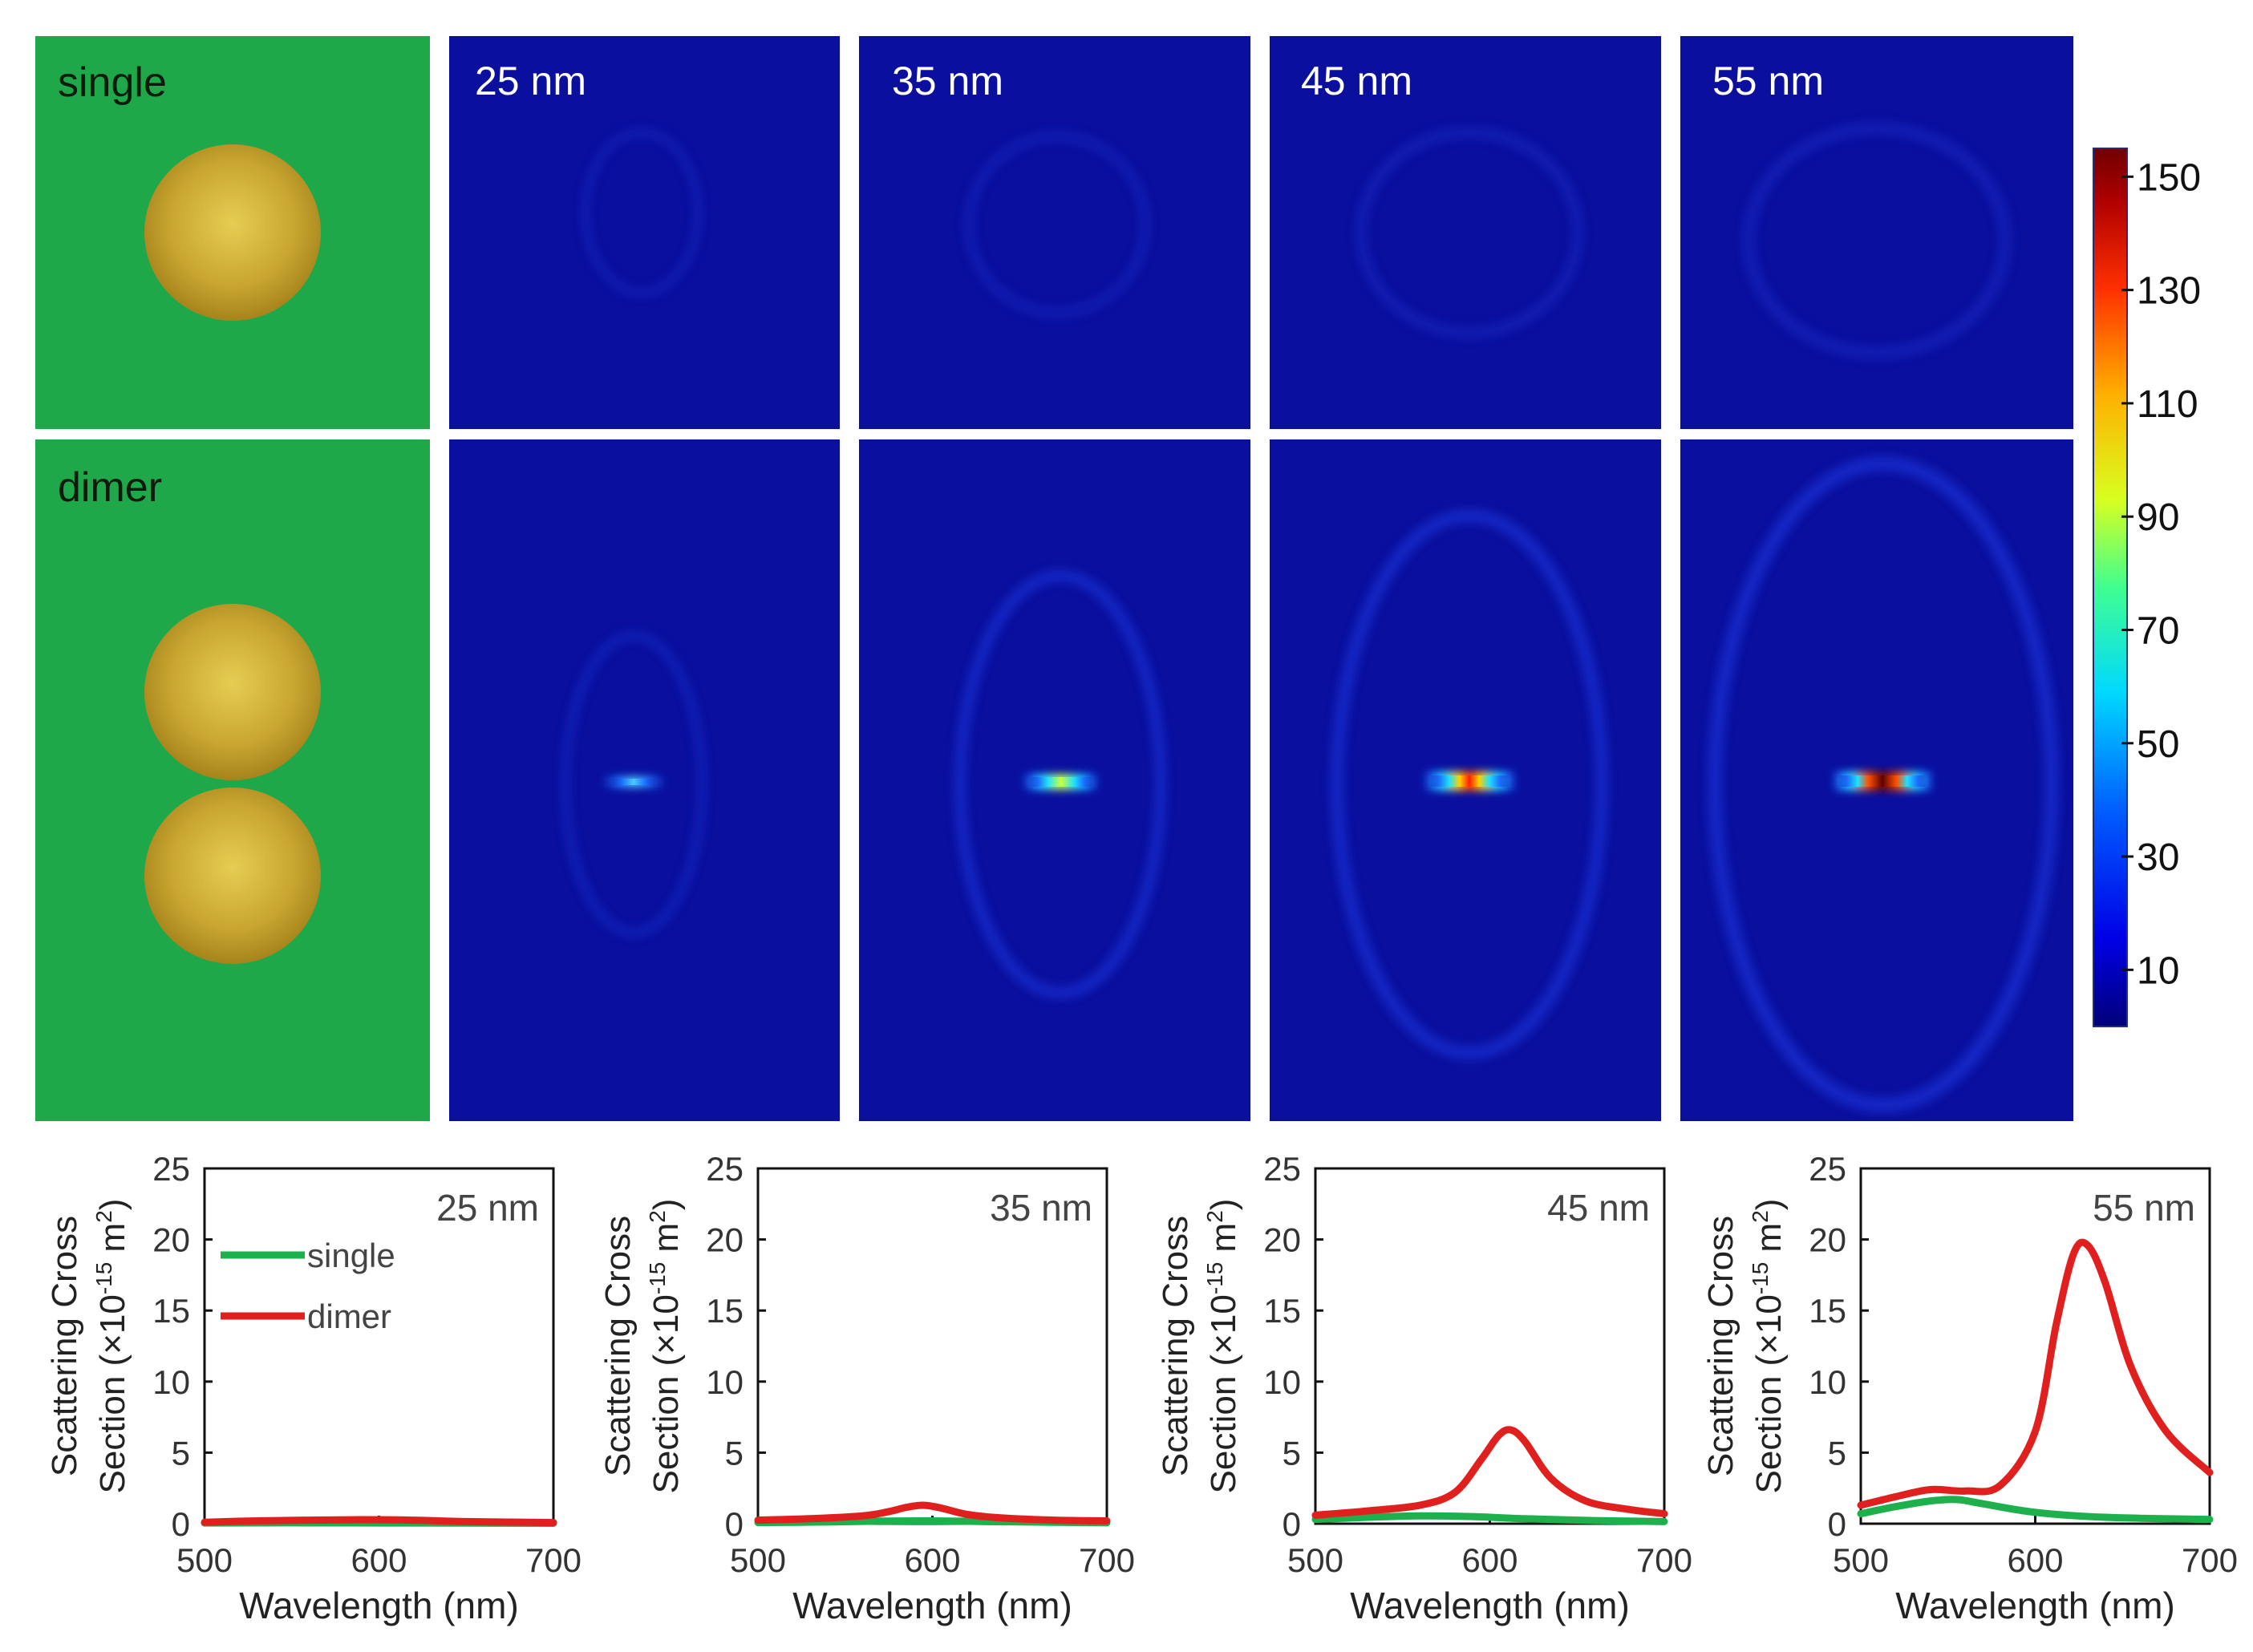  What do you see at coordinates (1041, 1208) in the screenshot?
I see `chart-annotation: 35 nm` at bounding box center [1041, 1208].